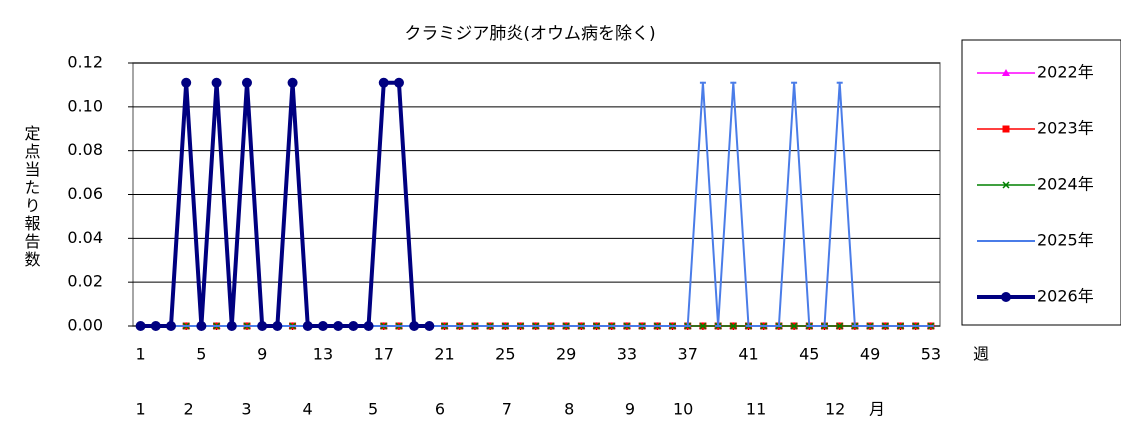 Image resolution: width=1121 pixels, height=429 pixels. Describe the element at coordinates (877, 409) in the screenshot. I see `month-unit: 月` at that location.